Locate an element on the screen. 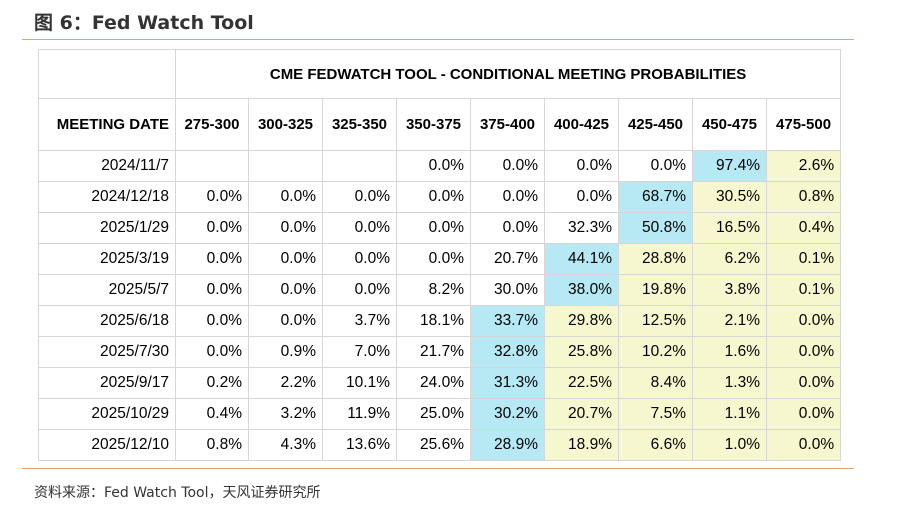 Image resolution: width=902 pixels, height=520 pixels. probability-cell: 30.2% is located at coordinates (507, 414).